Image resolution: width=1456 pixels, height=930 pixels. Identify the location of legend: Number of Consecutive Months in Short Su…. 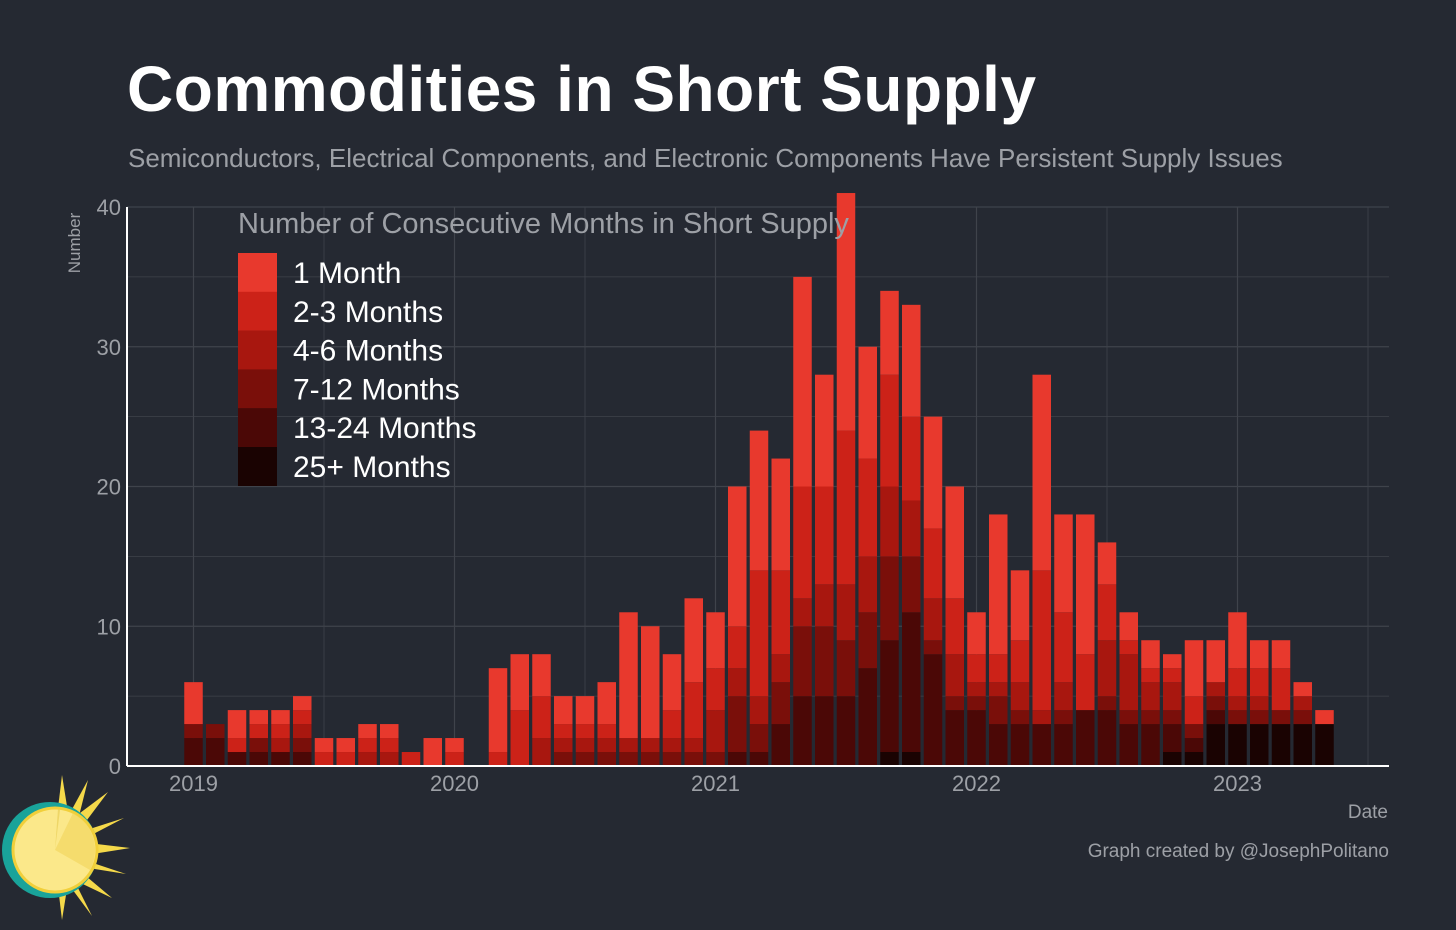
(543, 347).